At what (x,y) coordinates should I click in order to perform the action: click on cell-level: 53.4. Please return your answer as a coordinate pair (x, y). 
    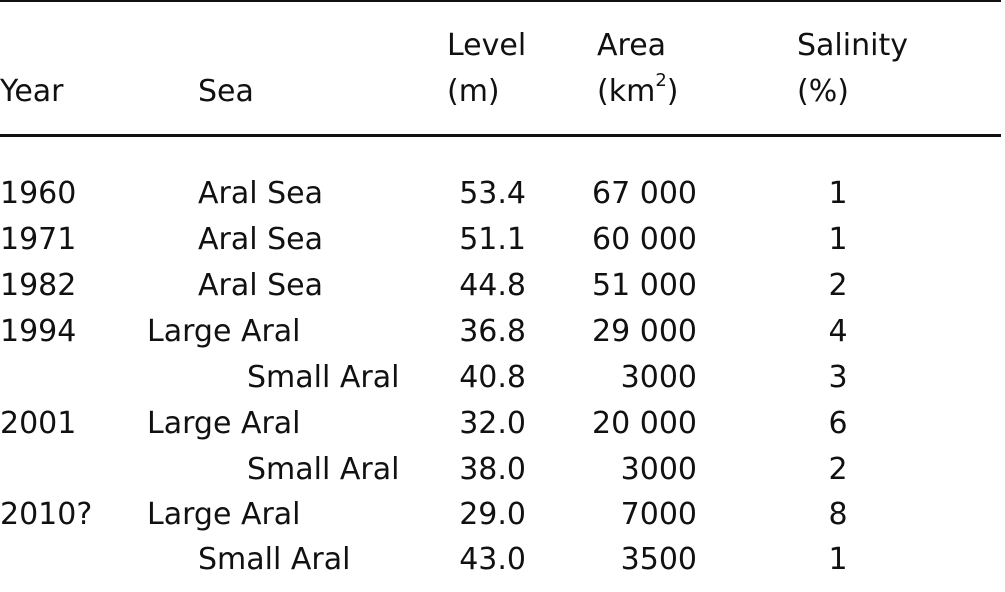
    Looking at the image, I should click on (492, 193).